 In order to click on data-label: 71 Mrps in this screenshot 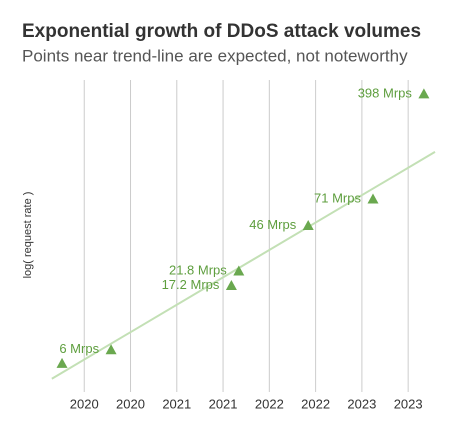, I will do `click(337, 197)`.